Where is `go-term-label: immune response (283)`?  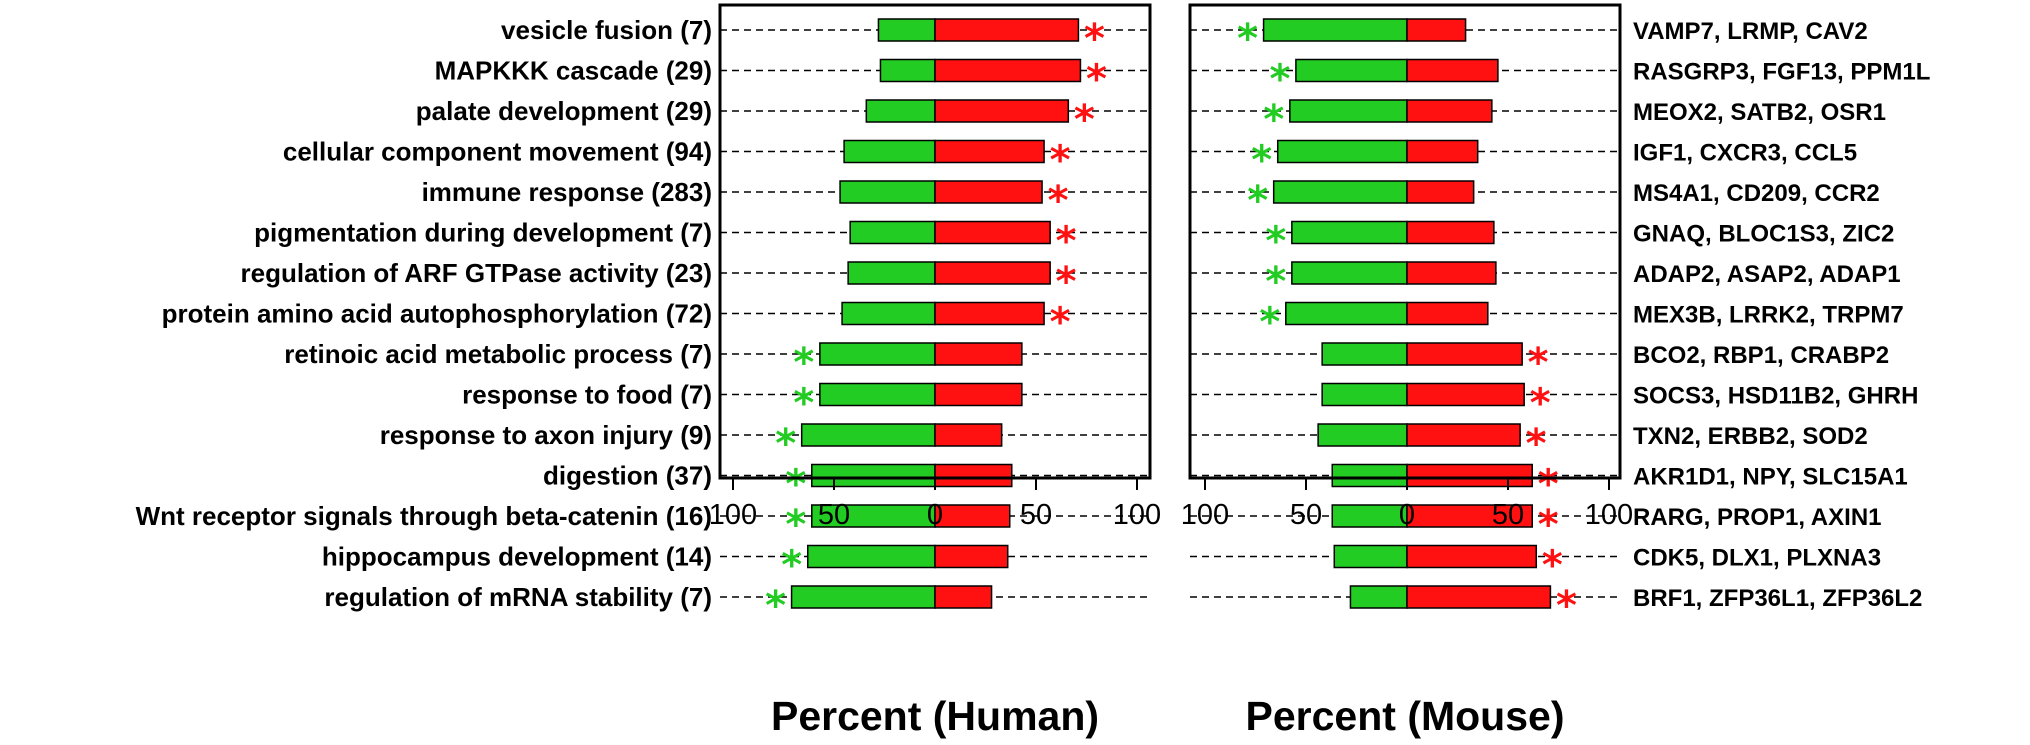 go-term-label: immune response (283) is located at coordinates (567, 192).